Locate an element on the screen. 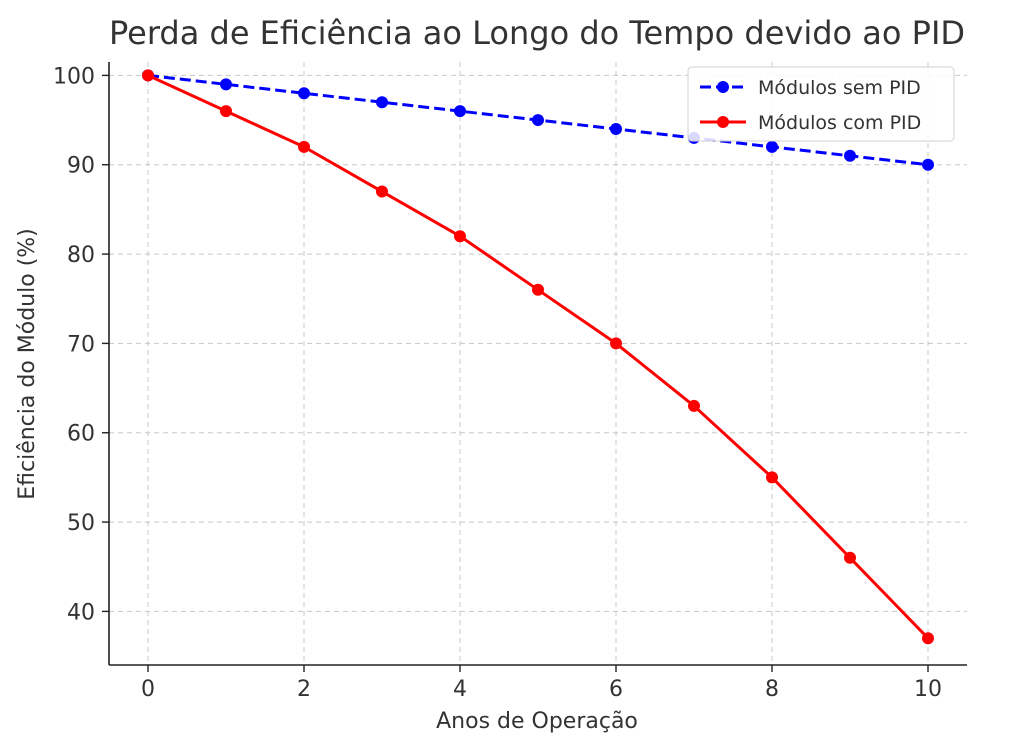 This screenshot has height=751, width=1024. legend: Módulos sem PID Módulos com PID is located at coordinates (821, 104).